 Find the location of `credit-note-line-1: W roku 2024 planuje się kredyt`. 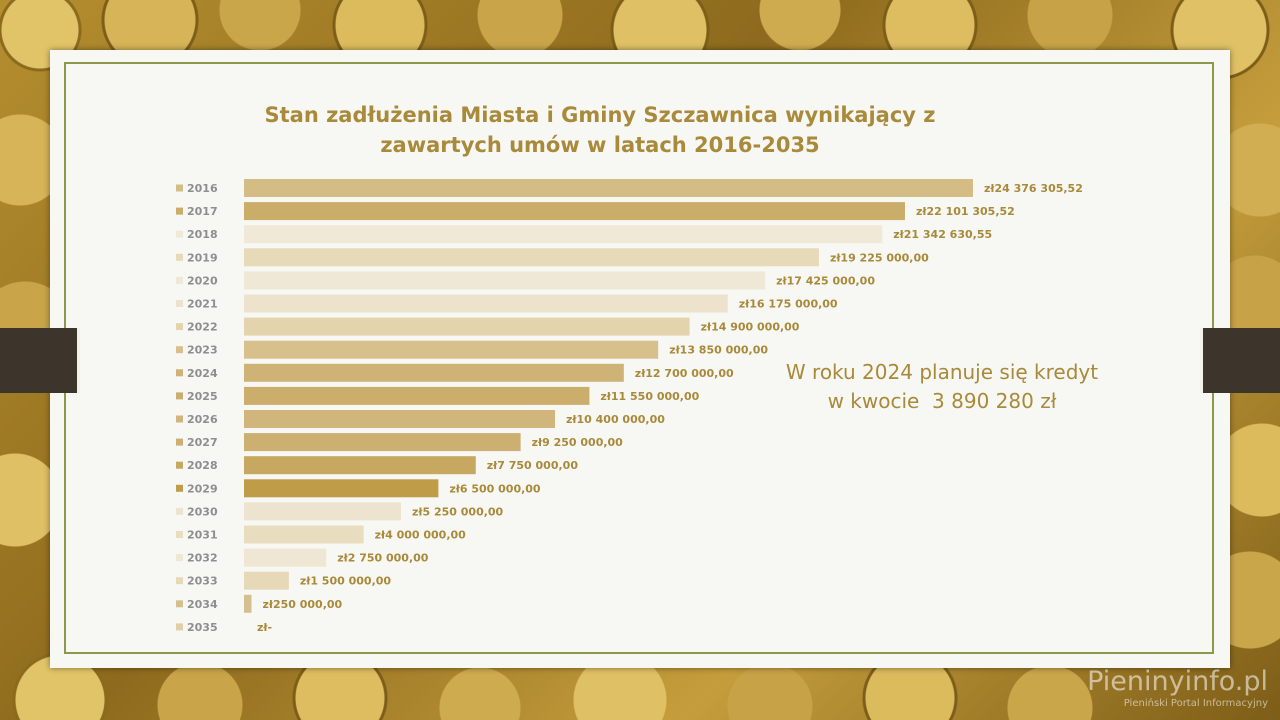

credit-note-line-1: W roku 2024 planuje się kredyt is located at coordinates (942, 372).